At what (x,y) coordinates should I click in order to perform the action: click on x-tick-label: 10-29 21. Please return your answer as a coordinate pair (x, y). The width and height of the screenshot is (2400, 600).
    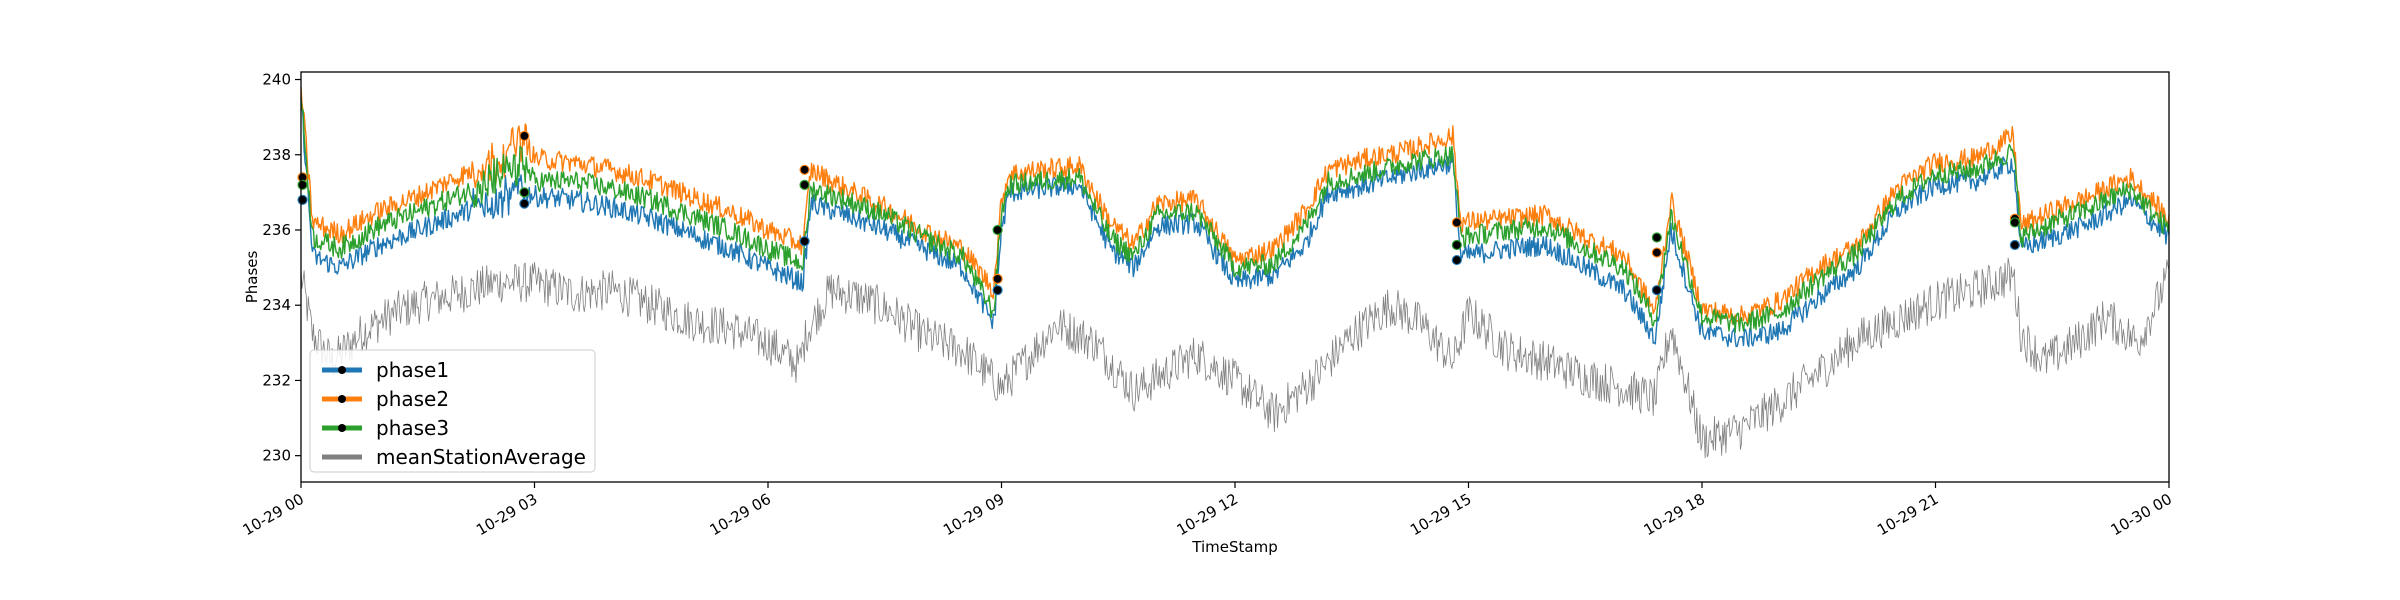
    Looking at the image, I should click on (1907, 514).